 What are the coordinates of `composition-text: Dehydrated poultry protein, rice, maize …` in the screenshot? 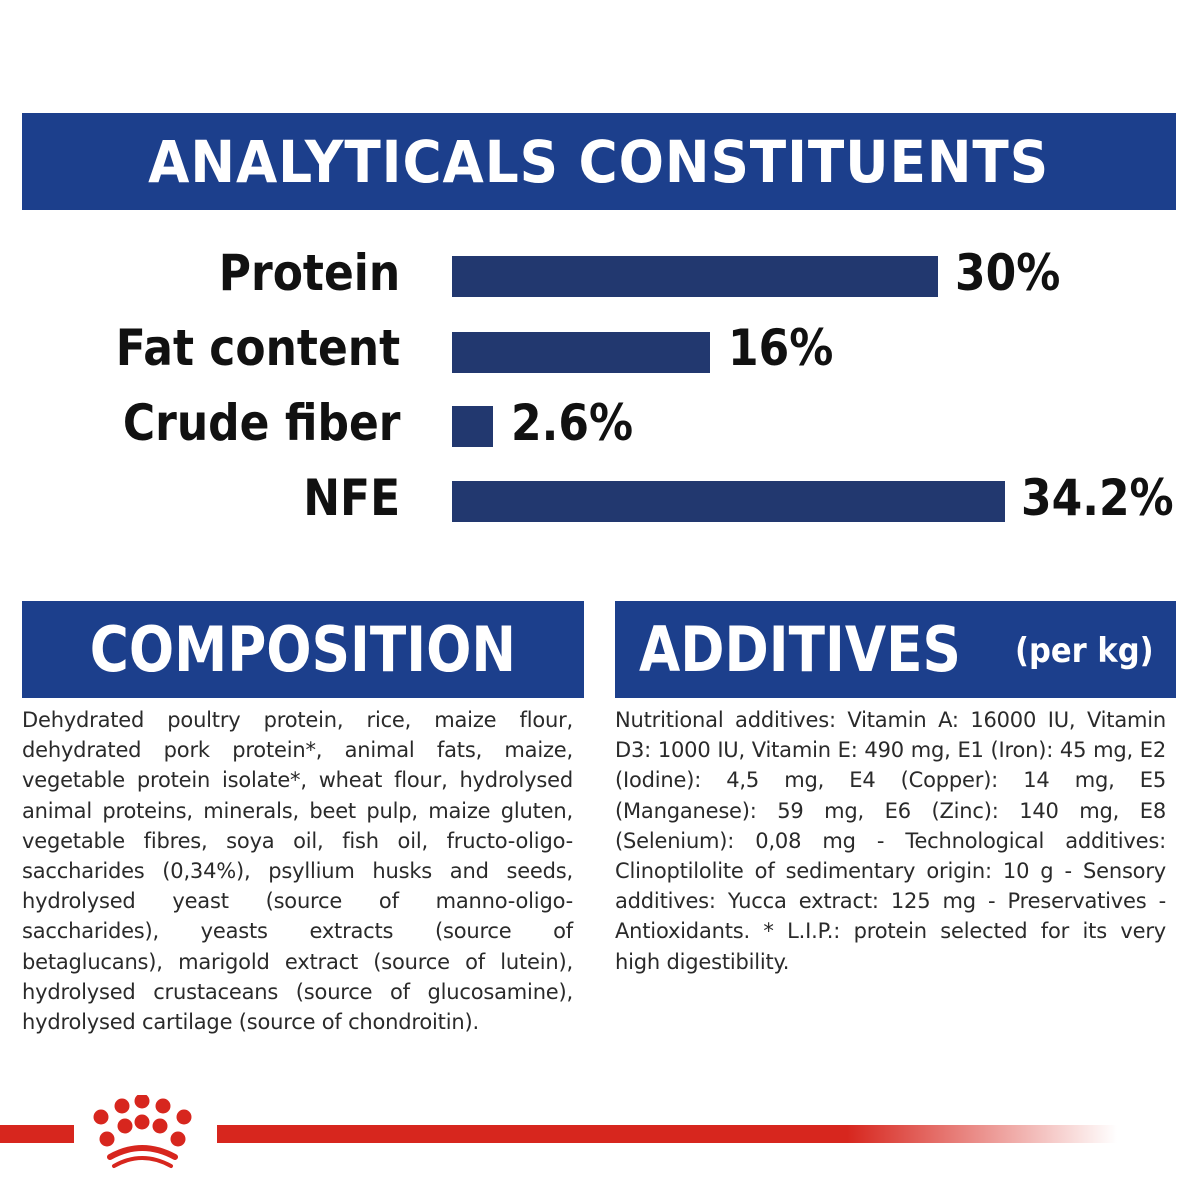 It's located at (297, 871).